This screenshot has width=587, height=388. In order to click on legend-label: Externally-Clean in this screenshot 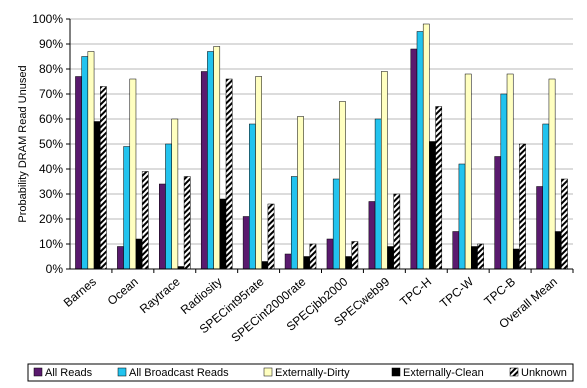, I will do `click(443, 373)`.